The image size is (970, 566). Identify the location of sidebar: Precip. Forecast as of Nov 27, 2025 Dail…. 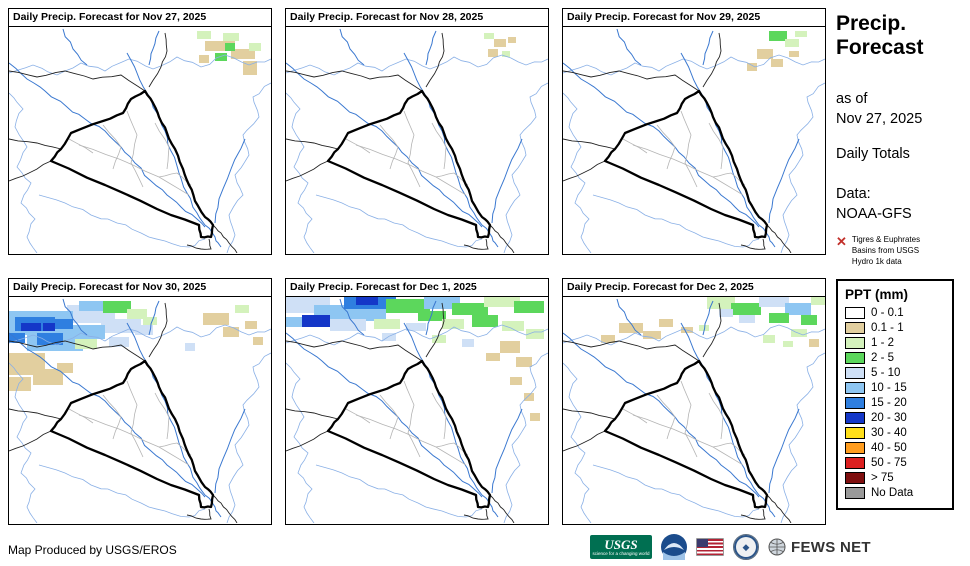
(901, 261).